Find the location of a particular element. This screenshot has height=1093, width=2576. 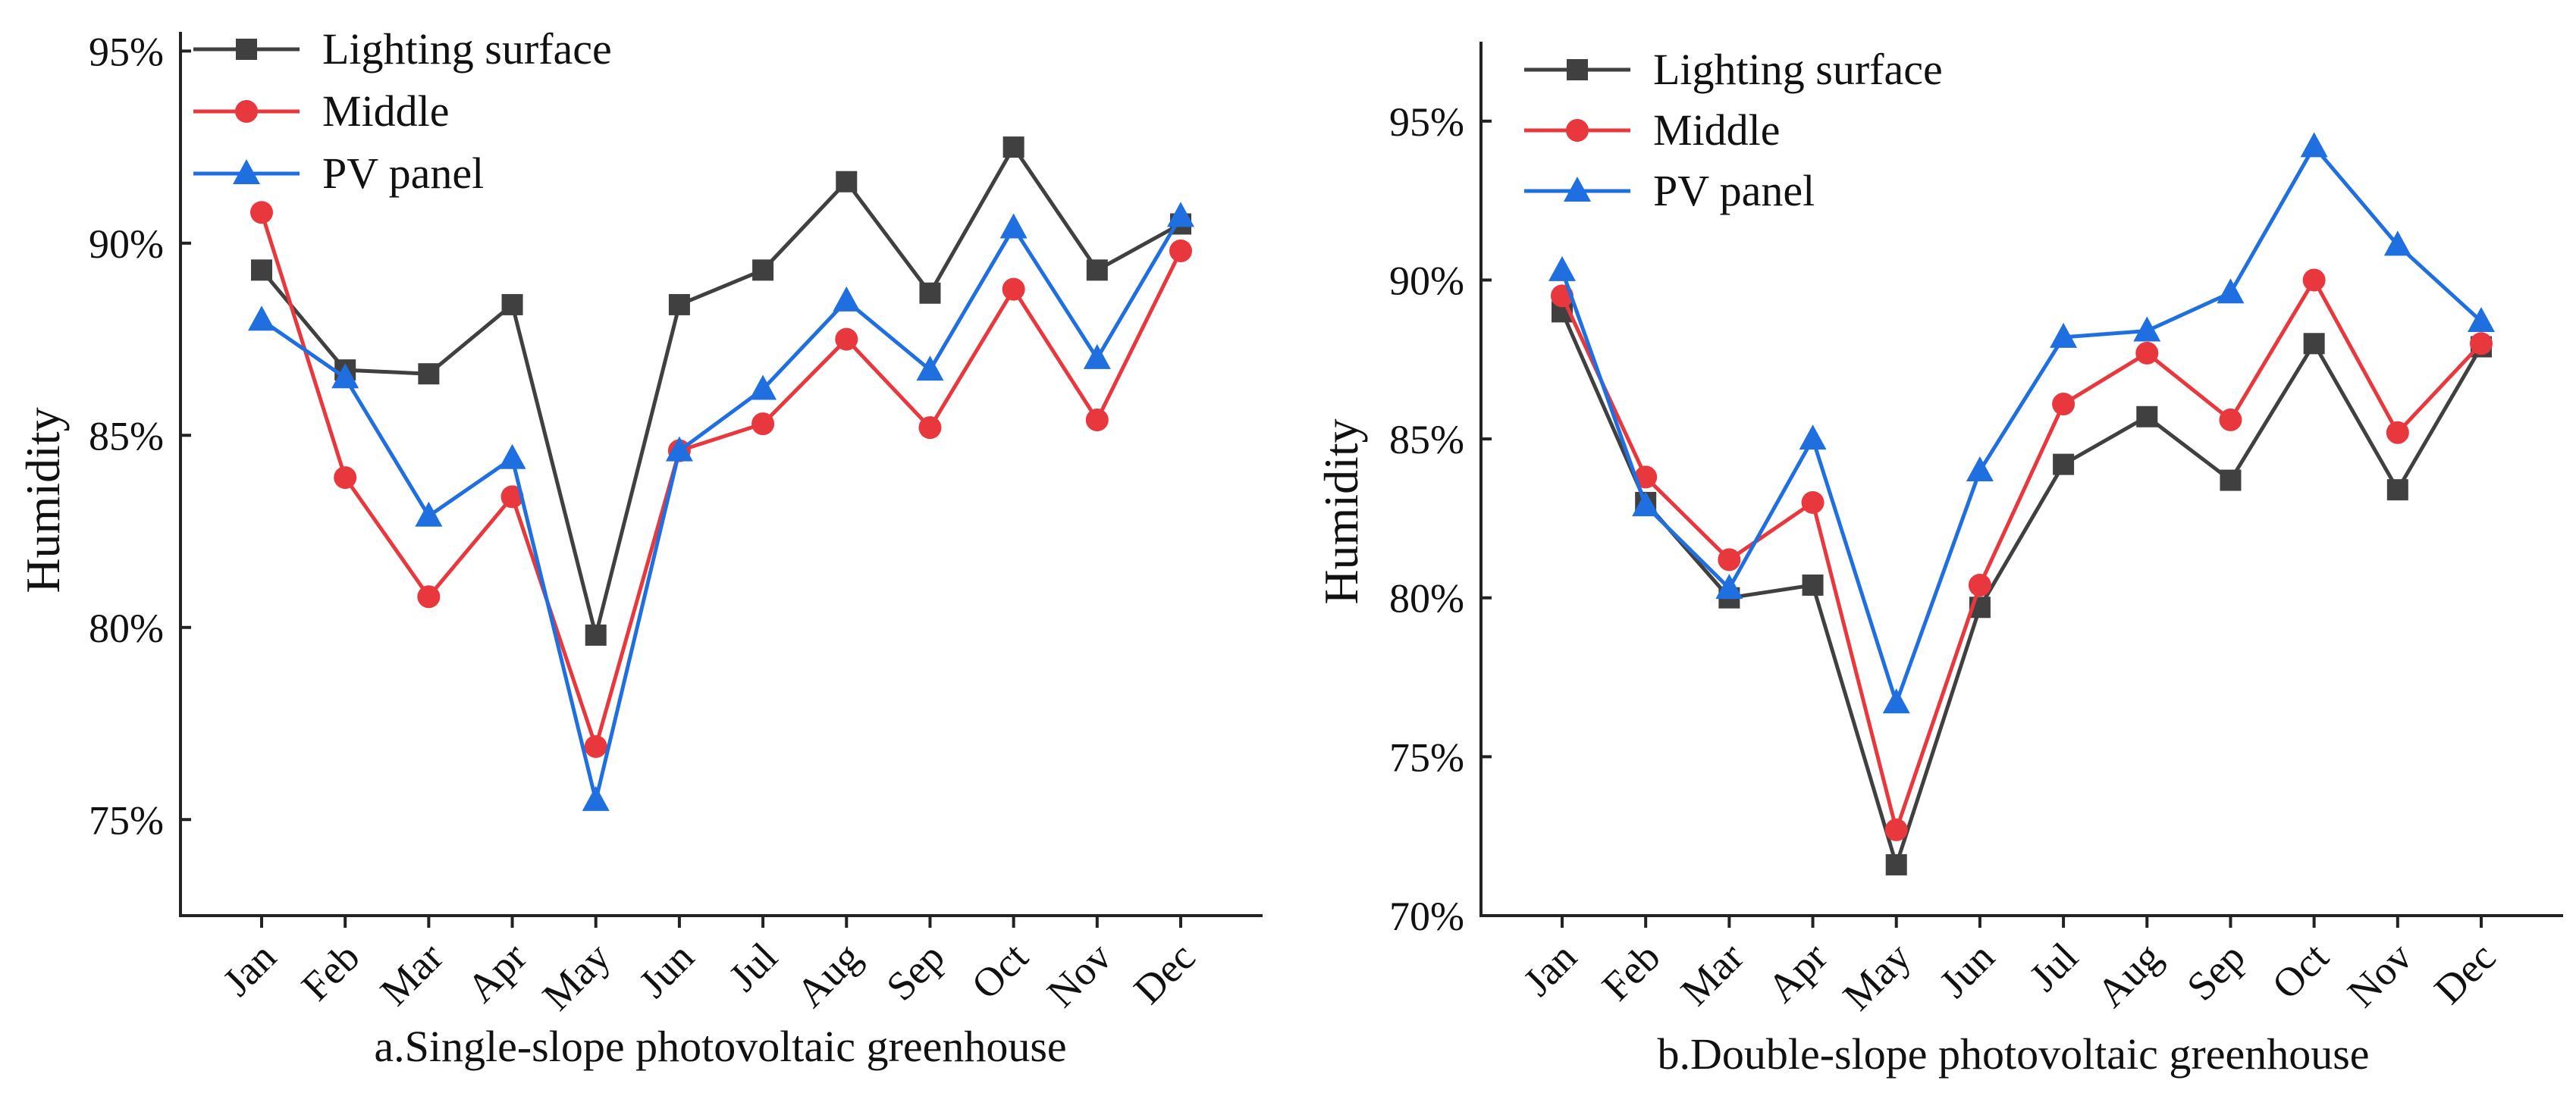

x-tick-label-a: Jul is located at coordinates (753, 967).